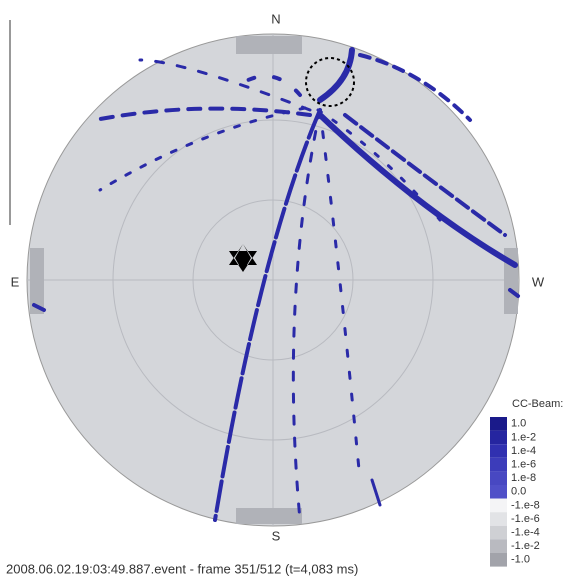 This screenshot has height=581, width=575. Describe the element at coordinates (15, 281) in the screenshot. I see `east-label: E` at that location.